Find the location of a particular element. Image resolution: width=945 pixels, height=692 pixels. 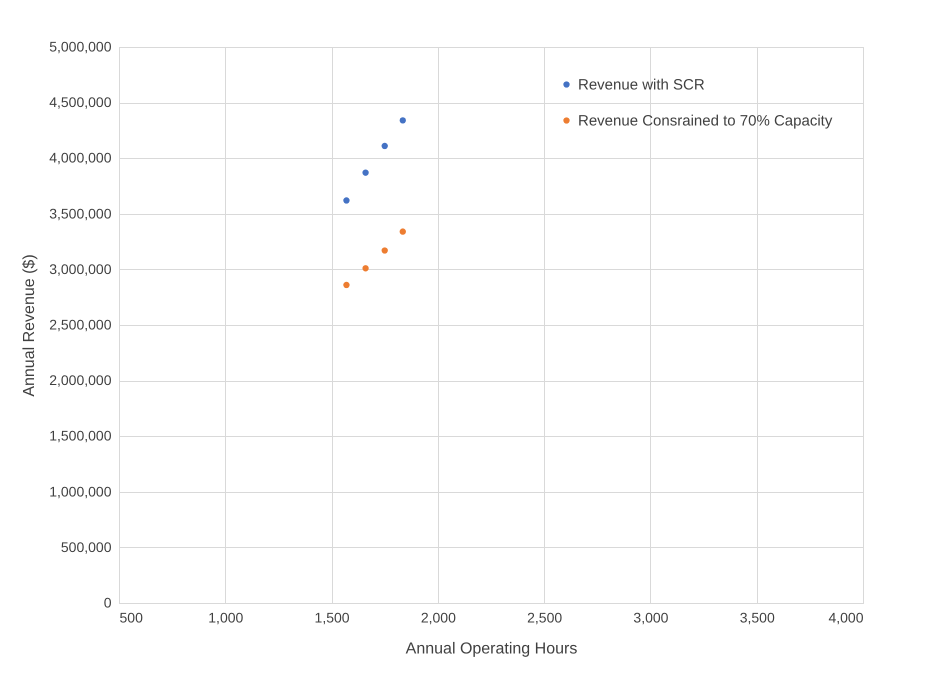

x-tick-label: 500 is located at coordinates (132, 618).